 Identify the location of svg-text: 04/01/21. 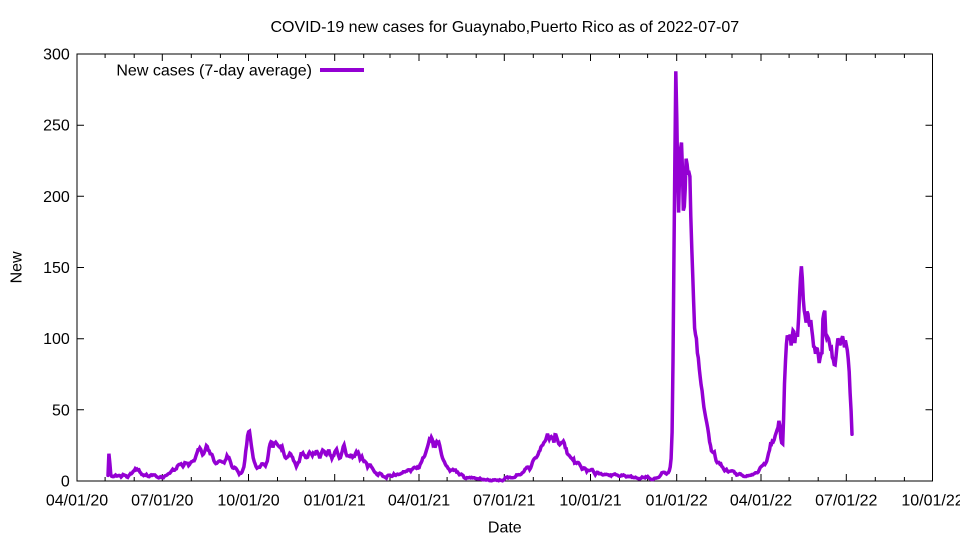
(419, 501).